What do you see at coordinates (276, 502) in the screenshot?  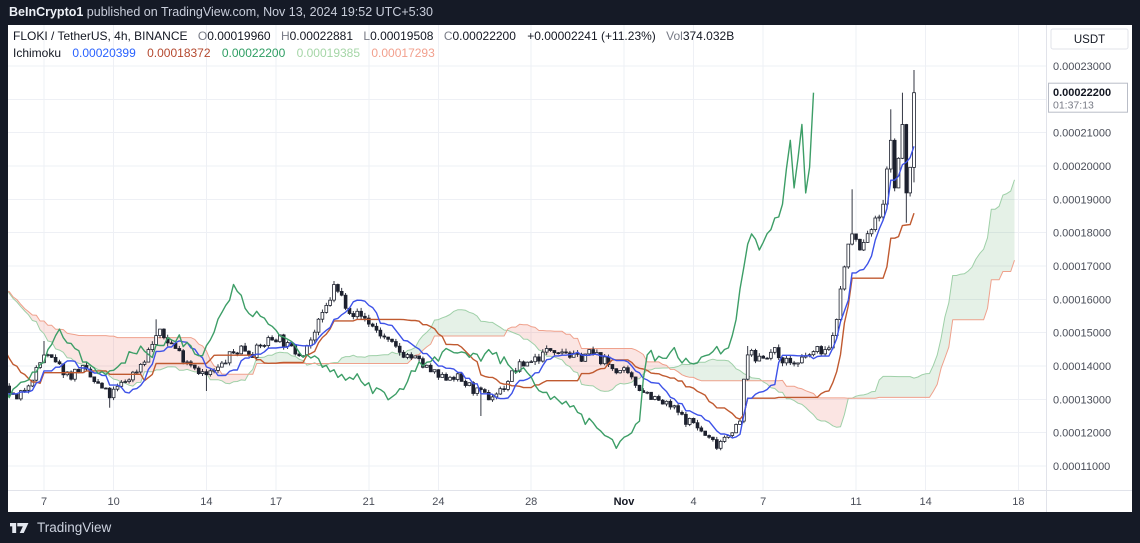 I see `time-tick-label: 17` at bounding box center [276, 502].